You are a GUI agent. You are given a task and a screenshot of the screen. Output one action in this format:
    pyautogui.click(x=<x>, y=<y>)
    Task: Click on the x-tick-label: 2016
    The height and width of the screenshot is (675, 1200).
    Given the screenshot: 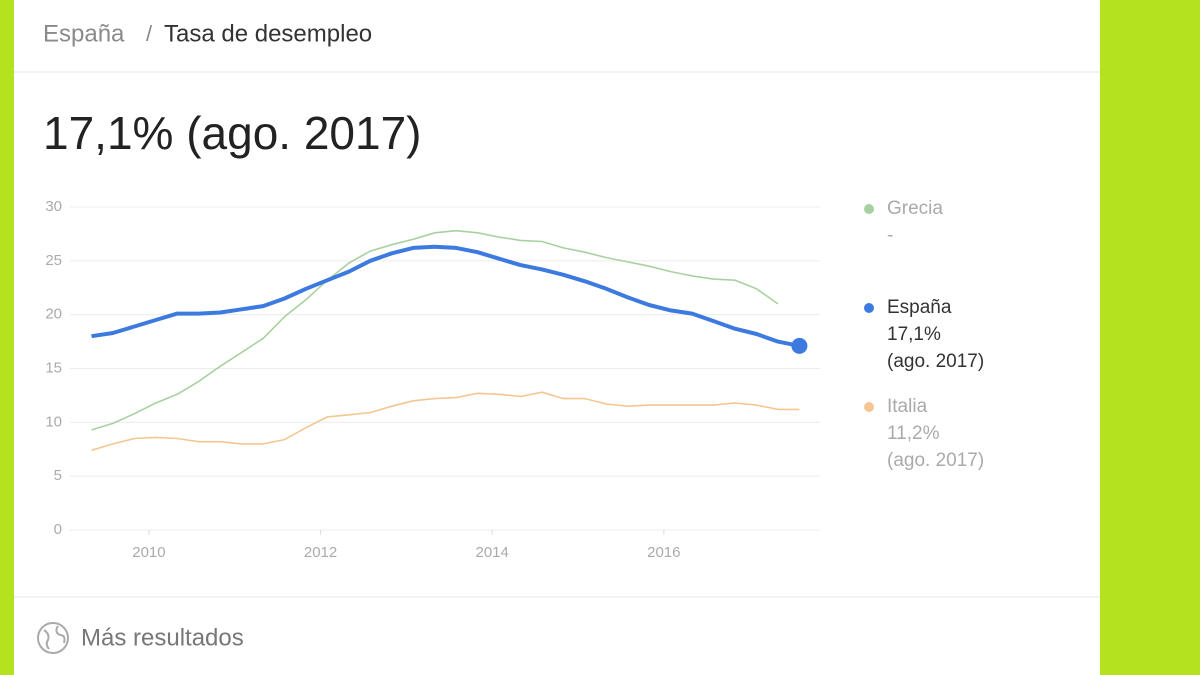 What is the action you would take?
    pyautogui.click(x=663, y=552)
    